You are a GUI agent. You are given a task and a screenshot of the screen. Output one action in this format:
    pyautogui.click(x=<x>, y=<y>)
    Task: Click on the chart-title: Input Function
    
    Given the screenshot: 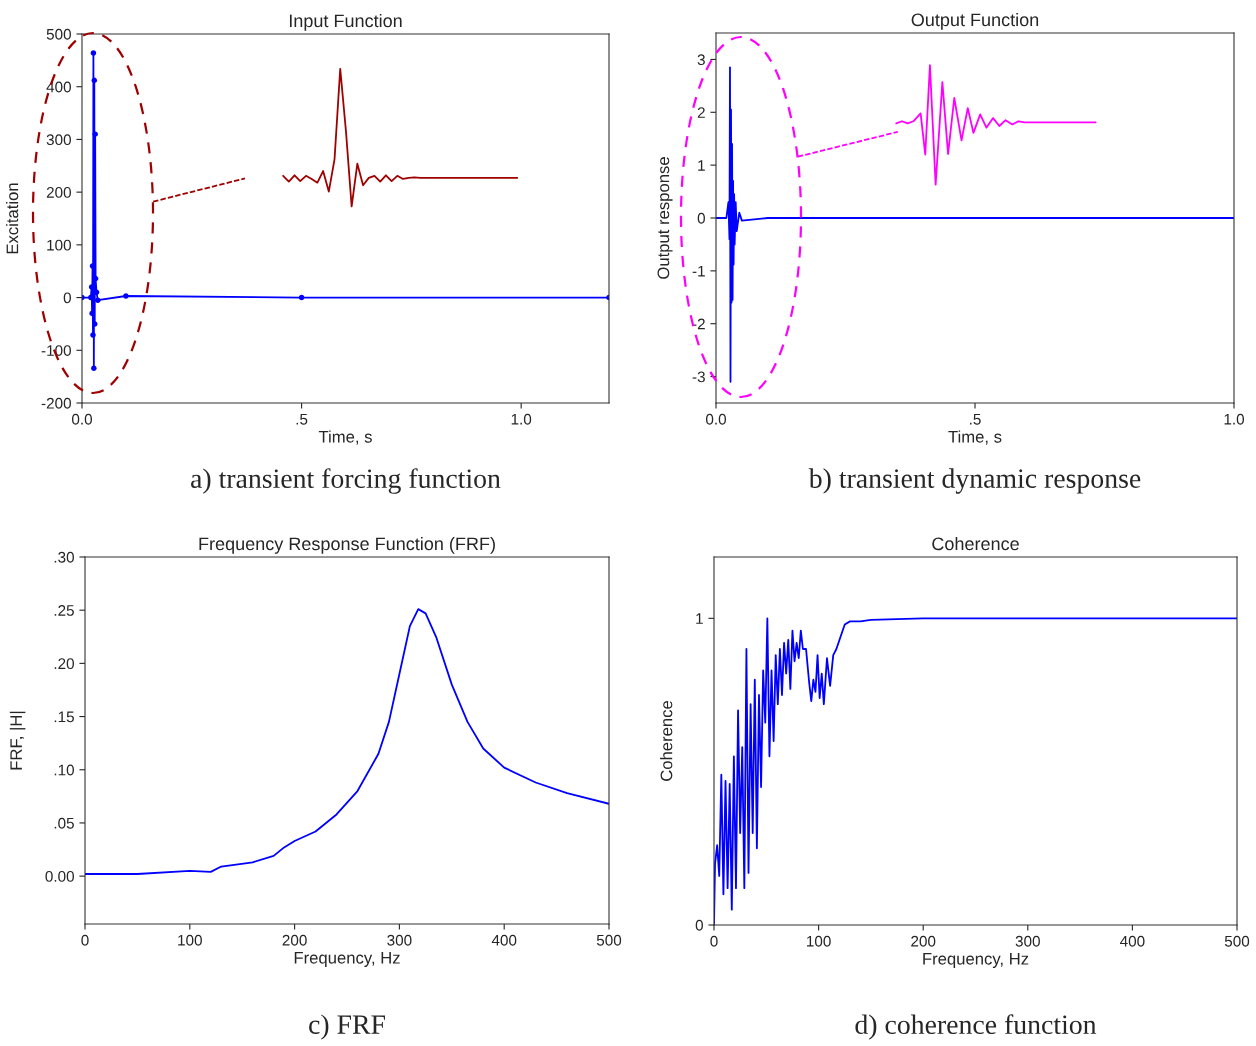 What is the action you would take?
    pyautogui.click(x=345, y=22)
    